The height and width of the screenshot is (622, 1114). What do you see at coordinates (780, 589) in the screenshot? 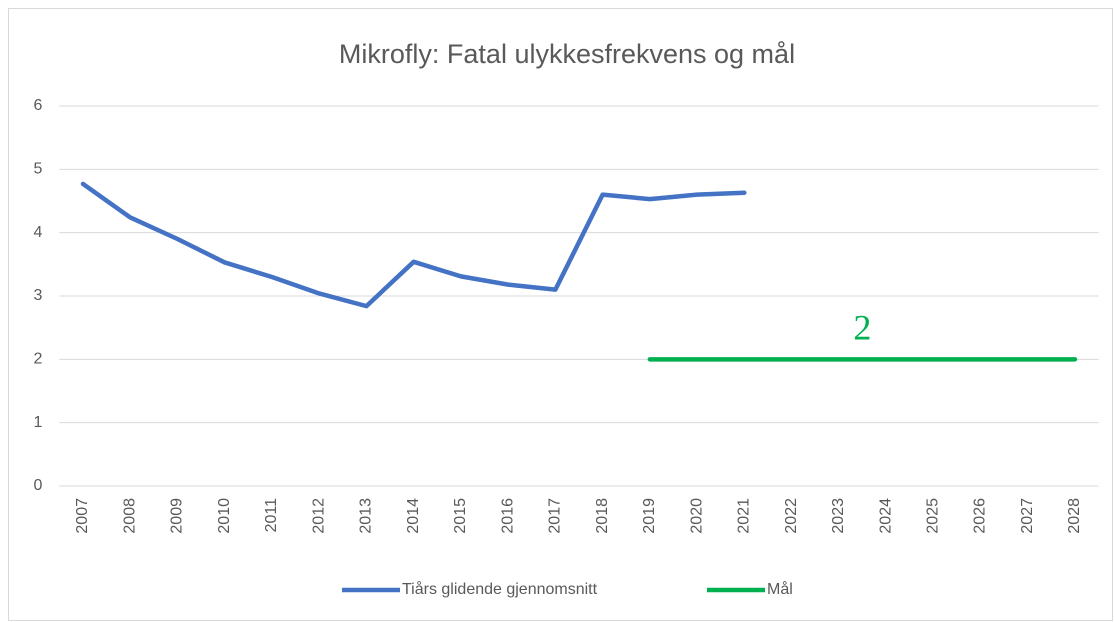
I see `legend-label: Mål` at bounding box center [780, 589].